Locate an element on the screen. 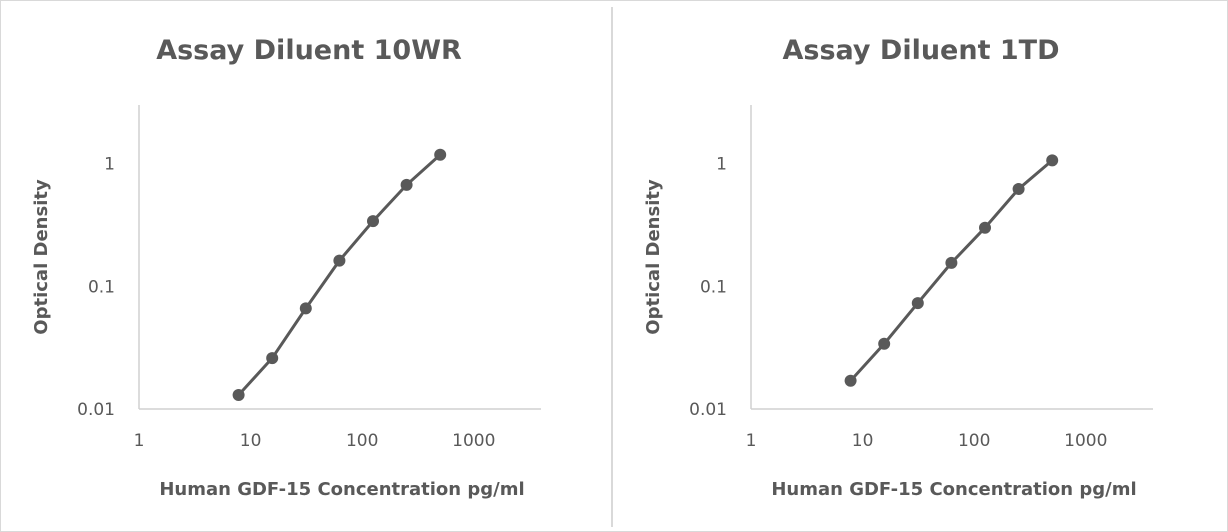 This screenshot has height=532, width=1228. chart-title: Assay Diluent 1TD is located at coordinates (920, 50).